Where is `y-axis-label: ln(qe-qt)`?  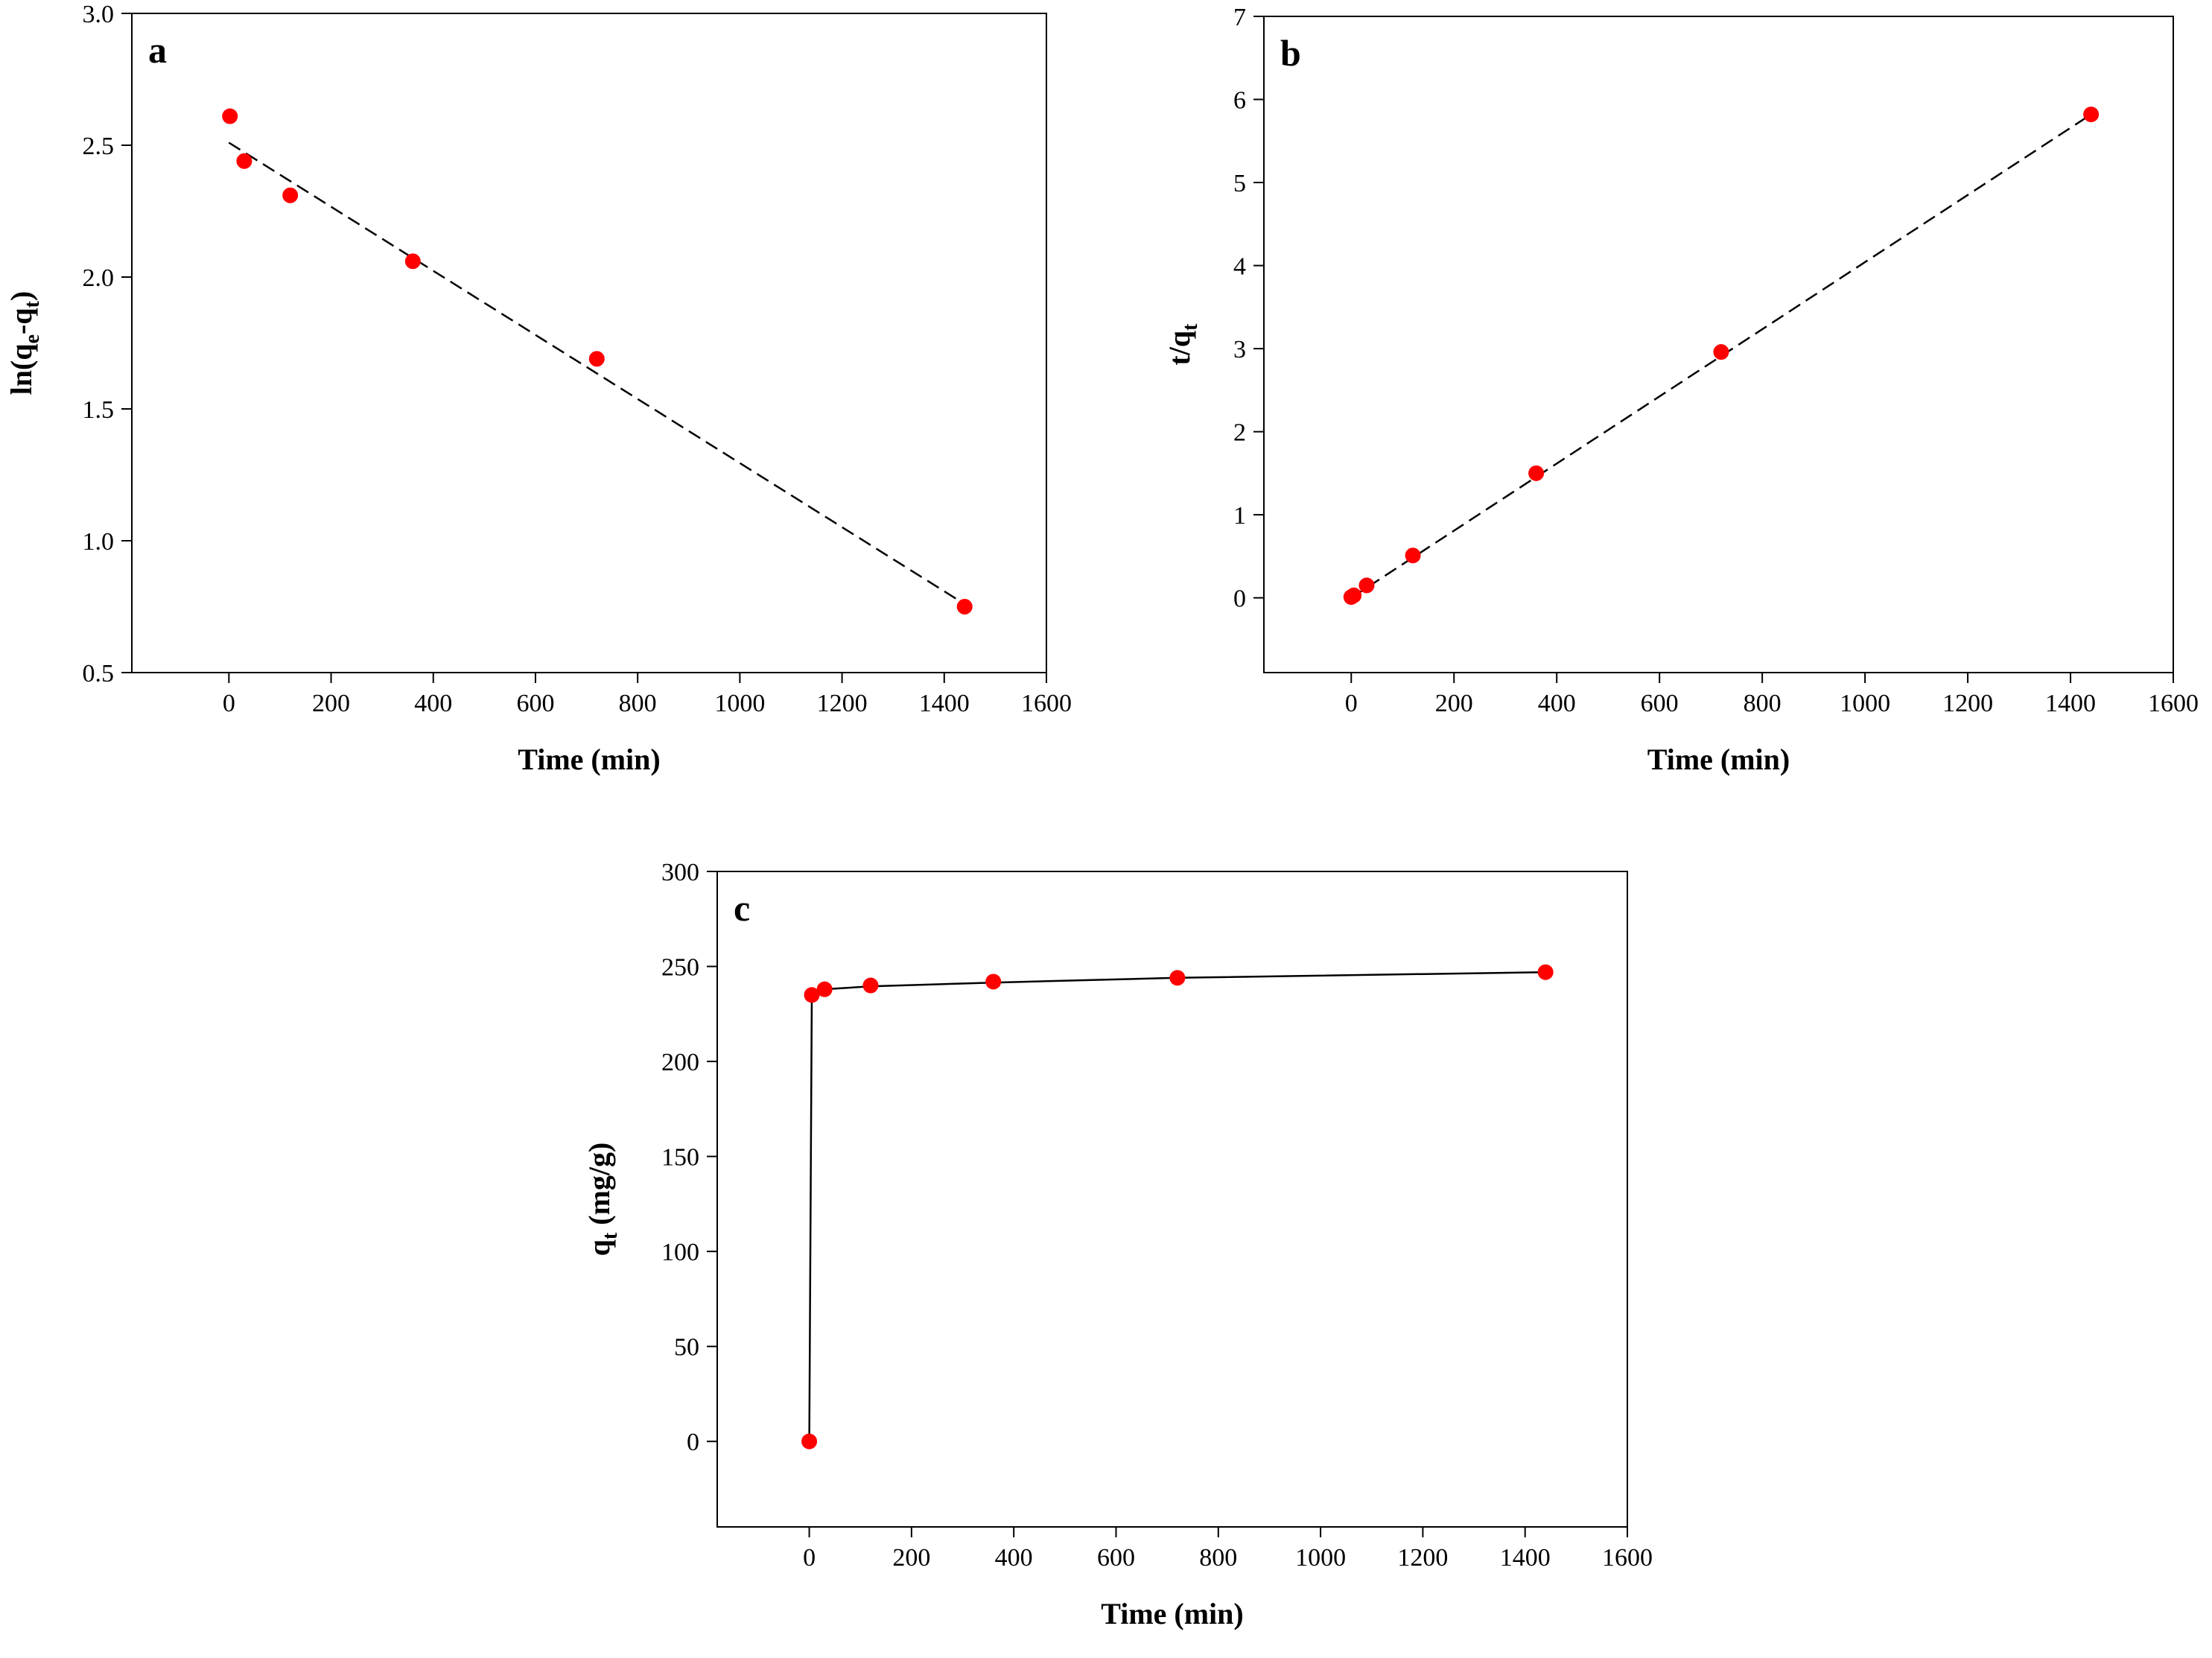 y-axis-label: ln(qe-qt) is located at coordinates (24, 343).